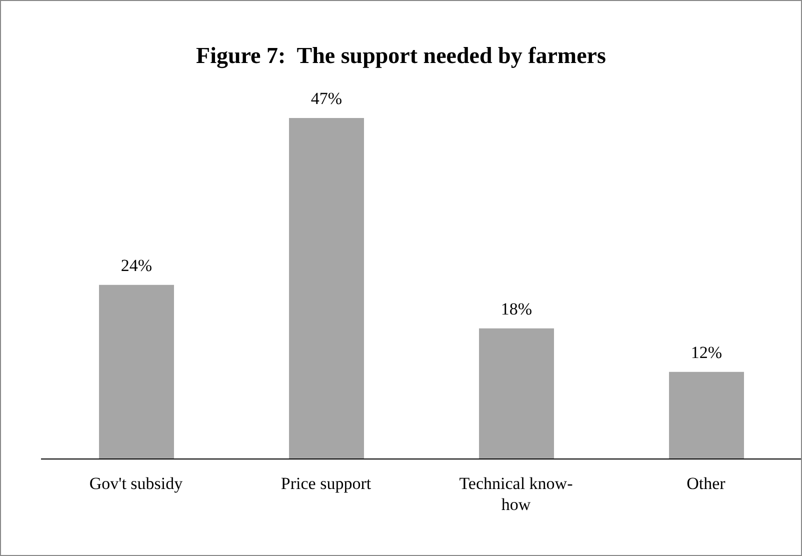 This screenshot has height=556, width=802. Describe the element at coordinates (706, 483) in the screenshot. I see `x-tick-label: Other` at that location.